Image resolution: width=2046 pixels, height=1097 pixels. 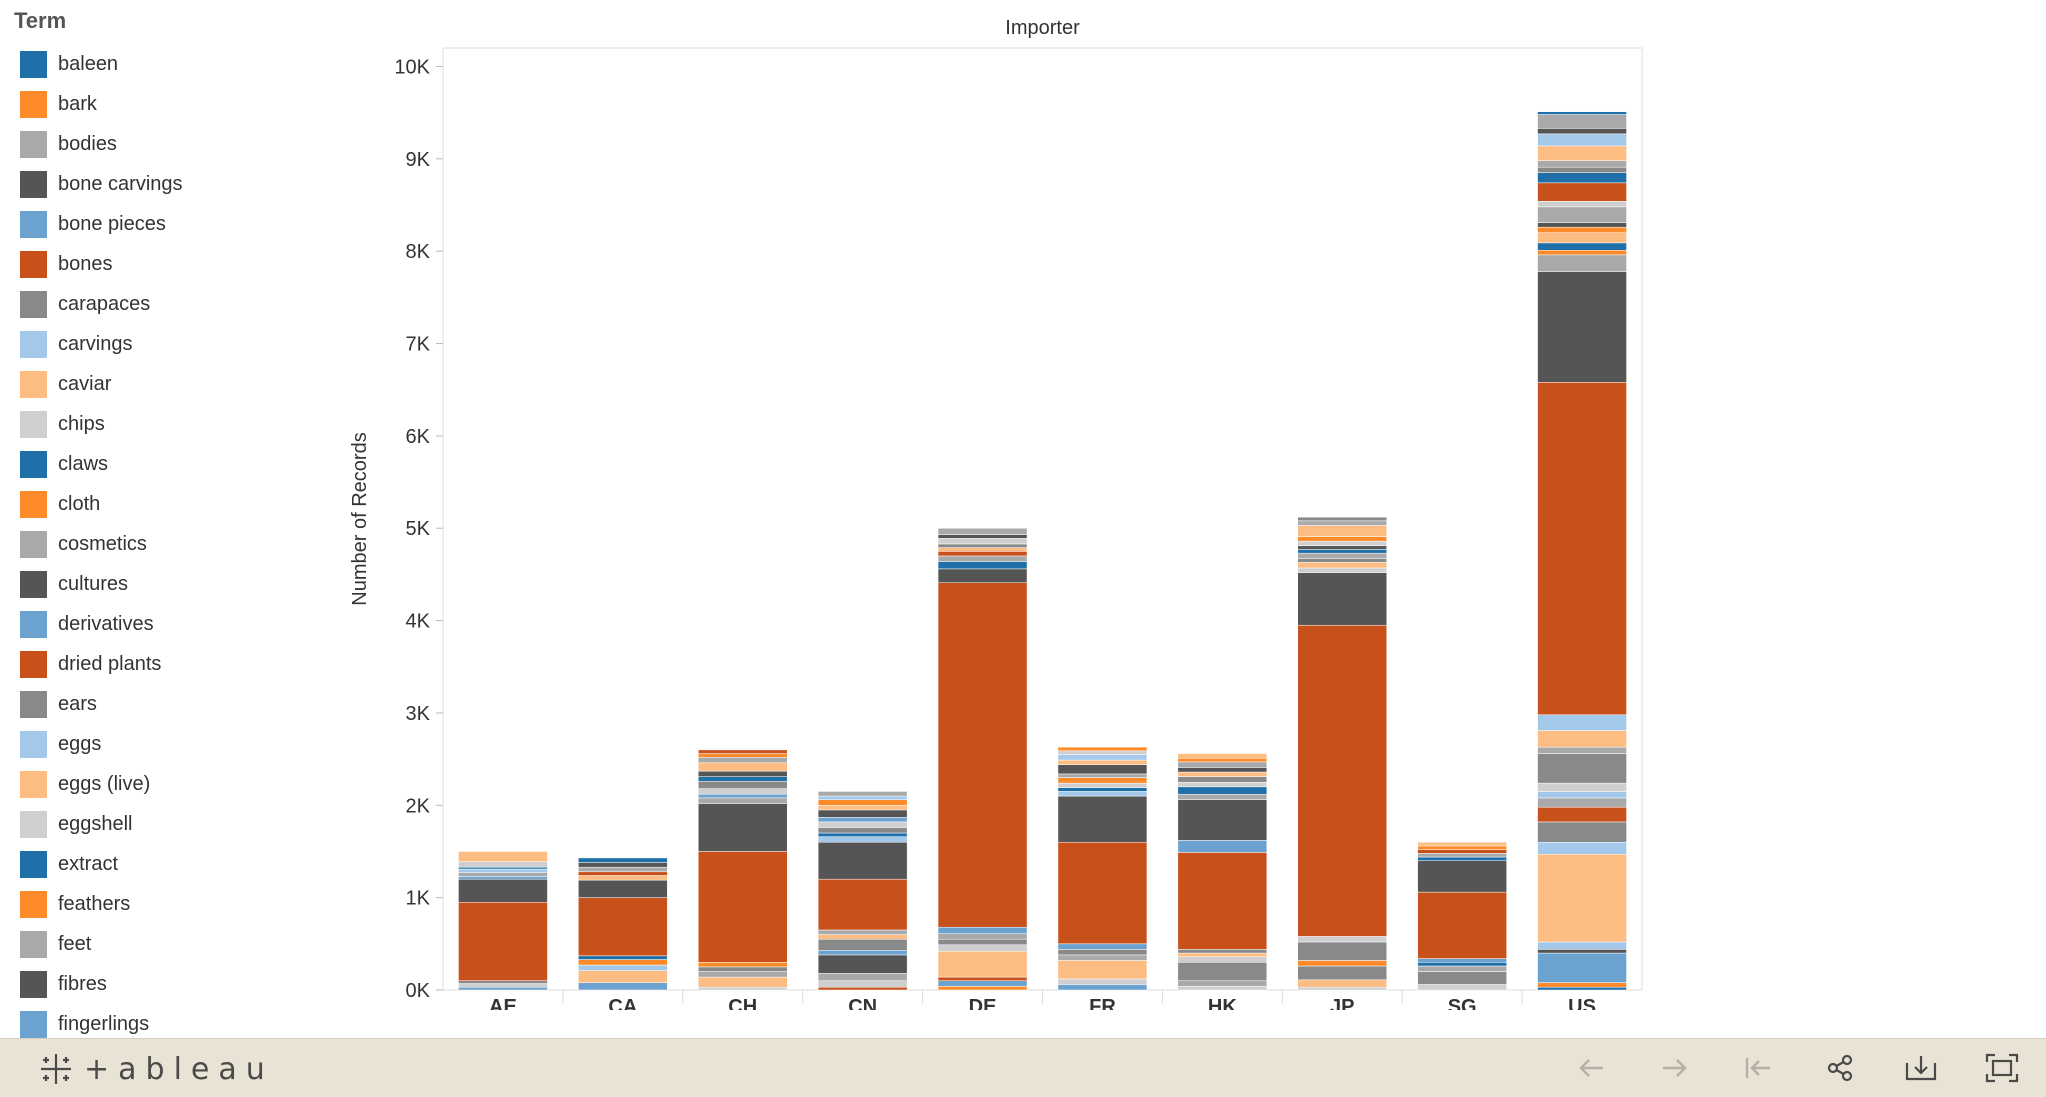 What do you see at coordinates (101, 784) in the screenshot?
I see `legend-item: eggs (live)` at bounding box center [101, 784].